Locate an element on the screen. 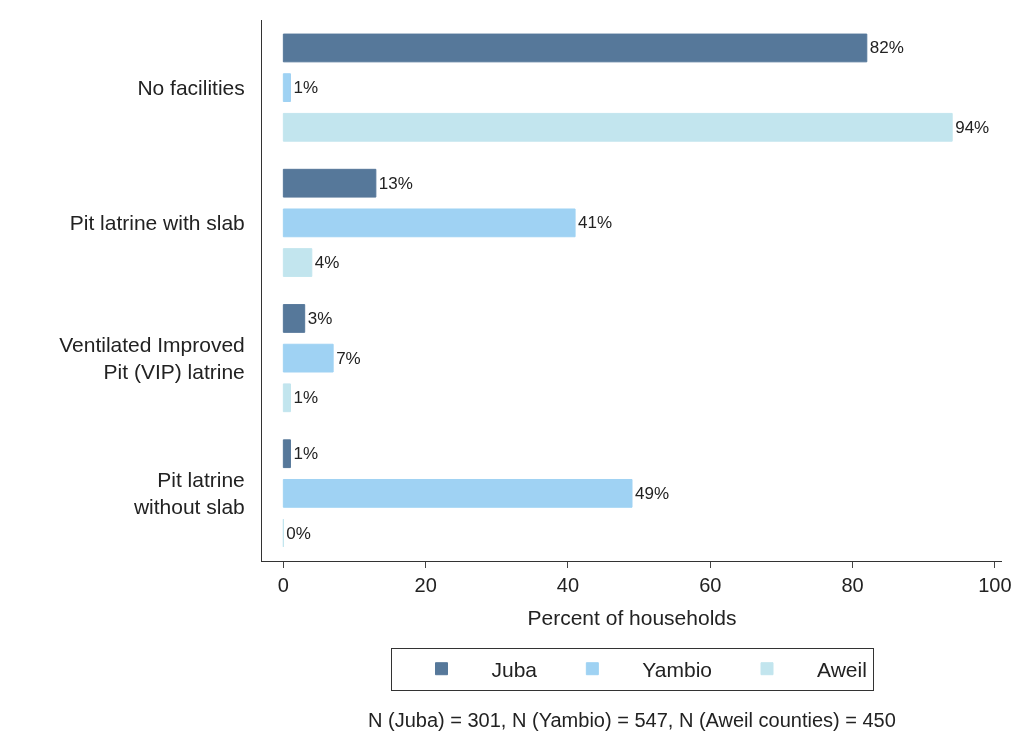 This screenshot has height=746, width=1027. x-tick-label: 100 is located at coordinates (995, 585).